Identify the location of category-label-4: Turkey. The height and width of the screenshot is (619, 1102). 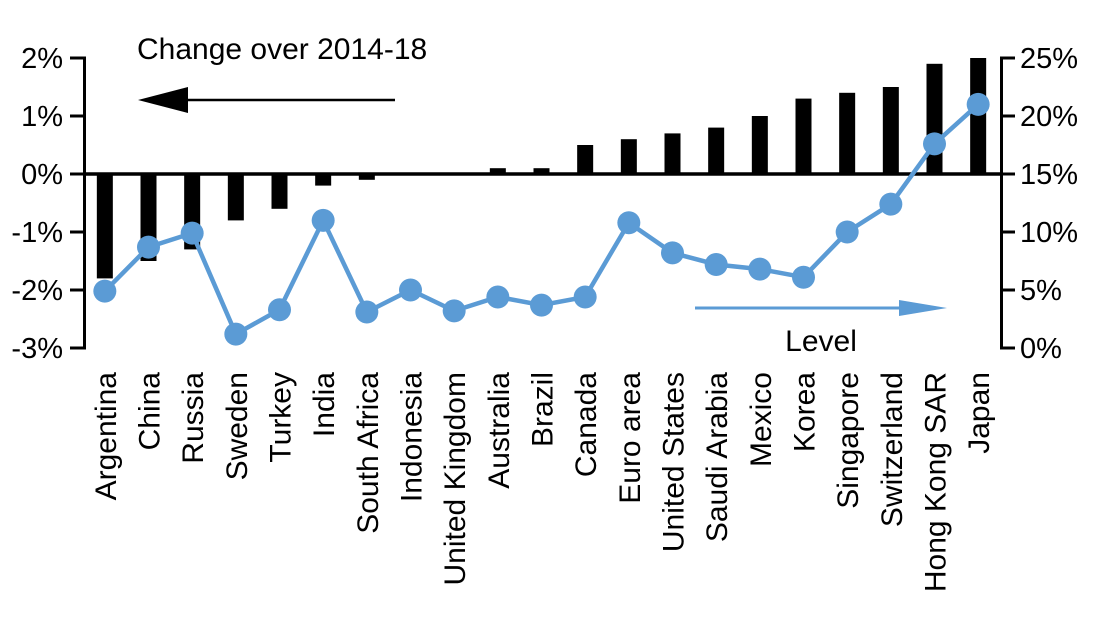
(281, 417).